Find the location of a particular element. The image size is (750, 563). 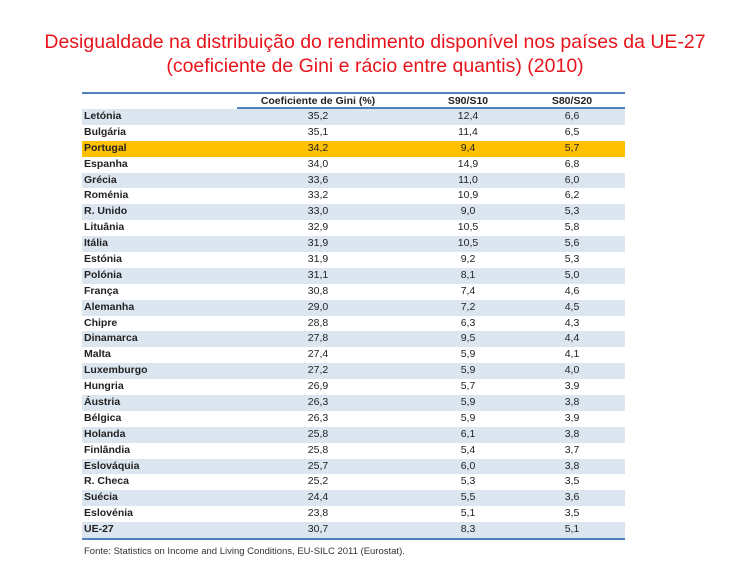

table-row: Finlândia 25,8 5,4 3,7 is located at coordinates (353, 451).